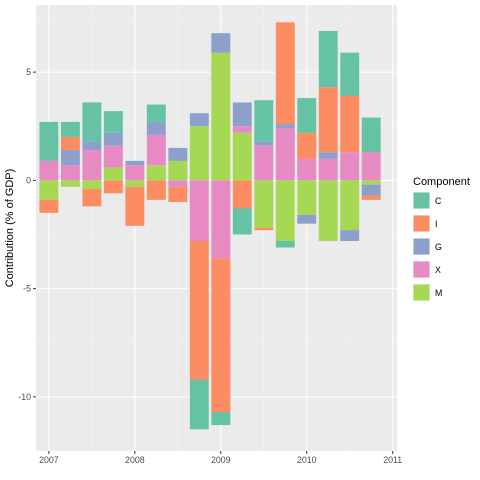 The height and width of the screenshot is (480, 480). Describe the element at coordinates (438, 293) in the screenshot. I see `legend-label-m: M` at that location.